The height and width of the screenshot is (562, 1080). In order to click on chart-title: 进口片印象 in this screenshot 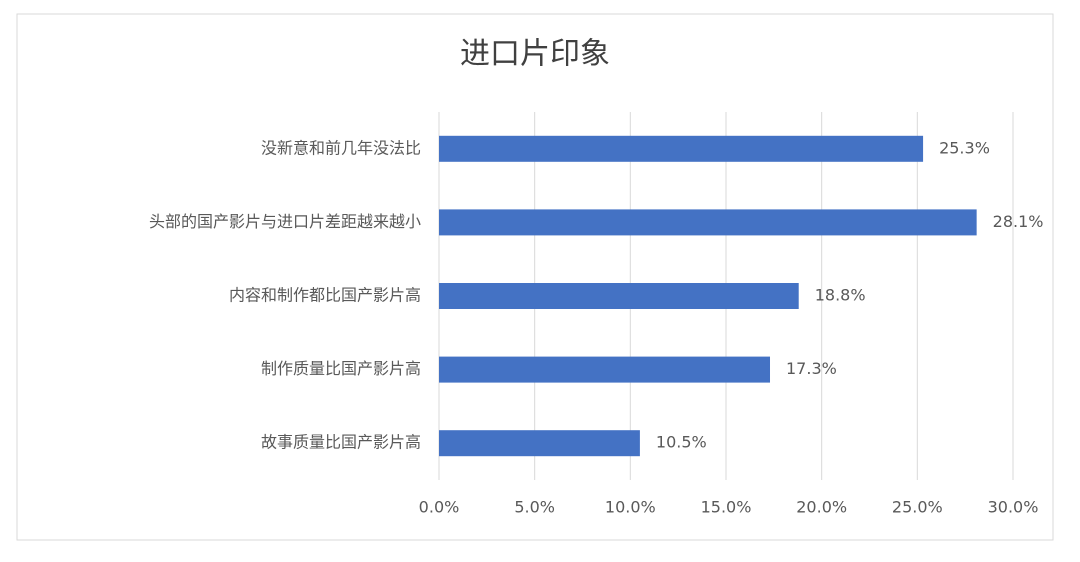, I will do `click(535, 54)`.